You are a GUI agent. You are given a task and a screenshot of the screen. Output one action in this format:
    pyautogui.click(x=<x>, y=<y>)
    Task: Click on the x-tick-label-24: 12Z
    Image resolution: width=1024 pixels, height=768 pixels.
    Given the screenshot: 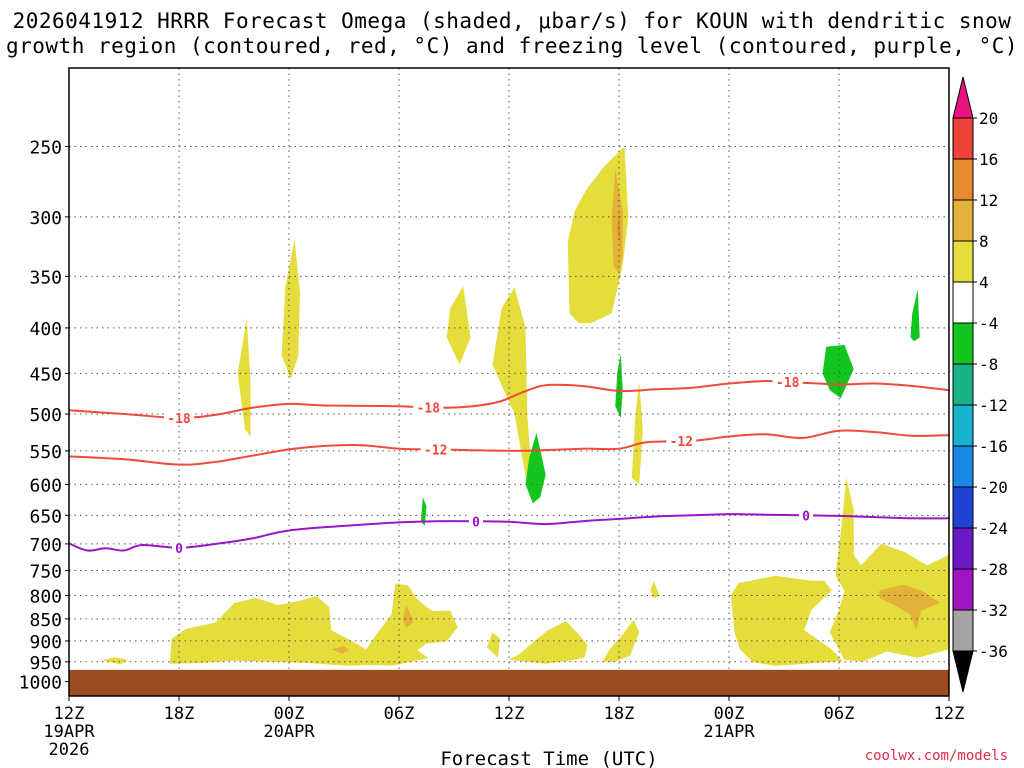 What is the action you would take?
    pyautogui.click(x=509, y=714)
    